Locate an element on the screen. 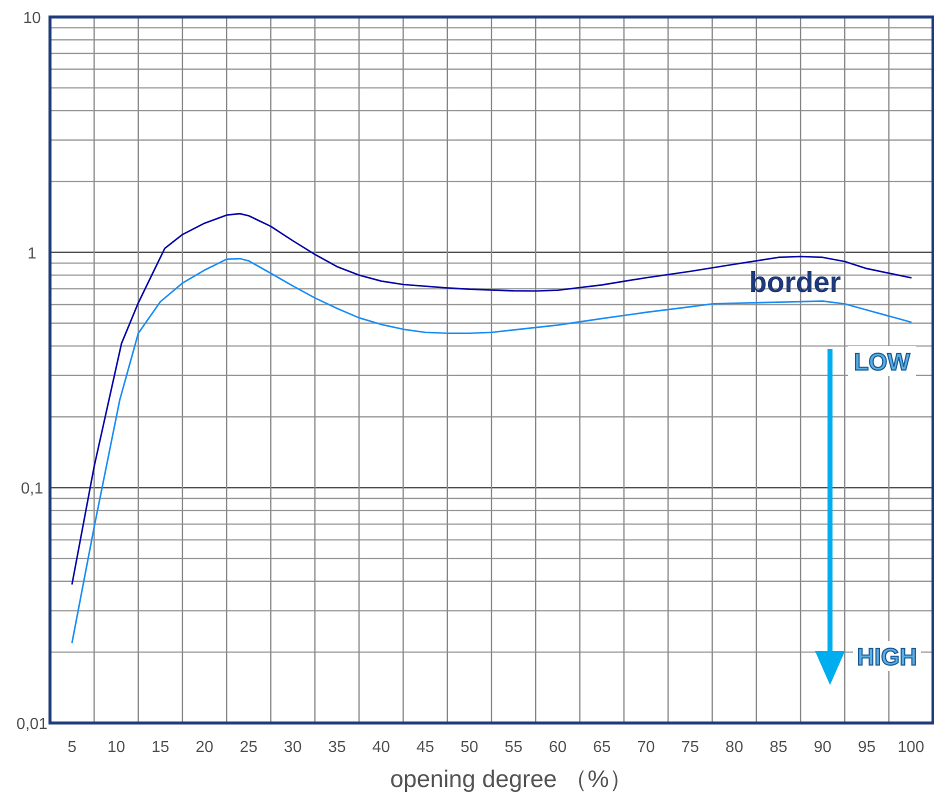 Image resolution: width=934 pixels, height=795 pixels. x-tick-label: 50 is located at coordinates (469, 747).